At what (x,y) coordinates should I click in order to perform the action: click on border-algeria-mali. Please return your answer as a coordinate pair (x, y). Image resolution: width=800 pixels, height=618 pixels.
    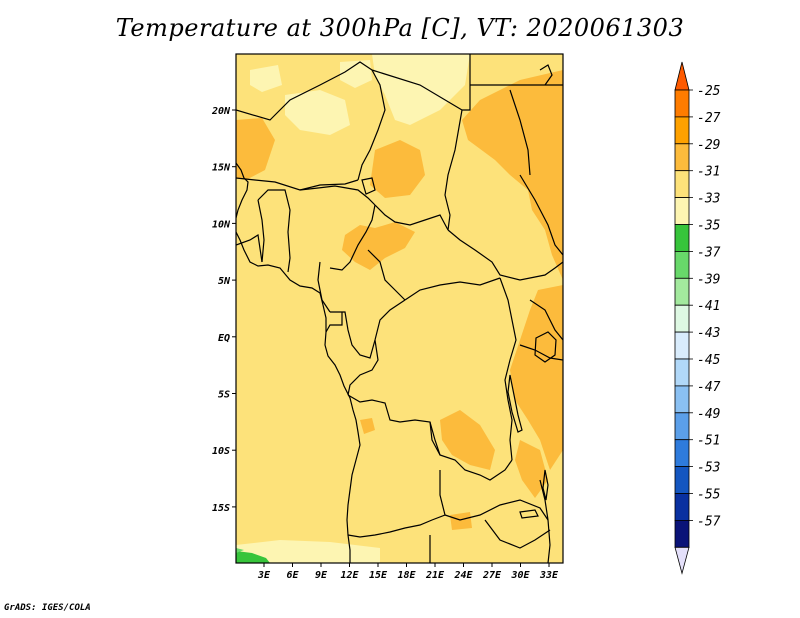
    Looking at the image, I should click on (304, 91).